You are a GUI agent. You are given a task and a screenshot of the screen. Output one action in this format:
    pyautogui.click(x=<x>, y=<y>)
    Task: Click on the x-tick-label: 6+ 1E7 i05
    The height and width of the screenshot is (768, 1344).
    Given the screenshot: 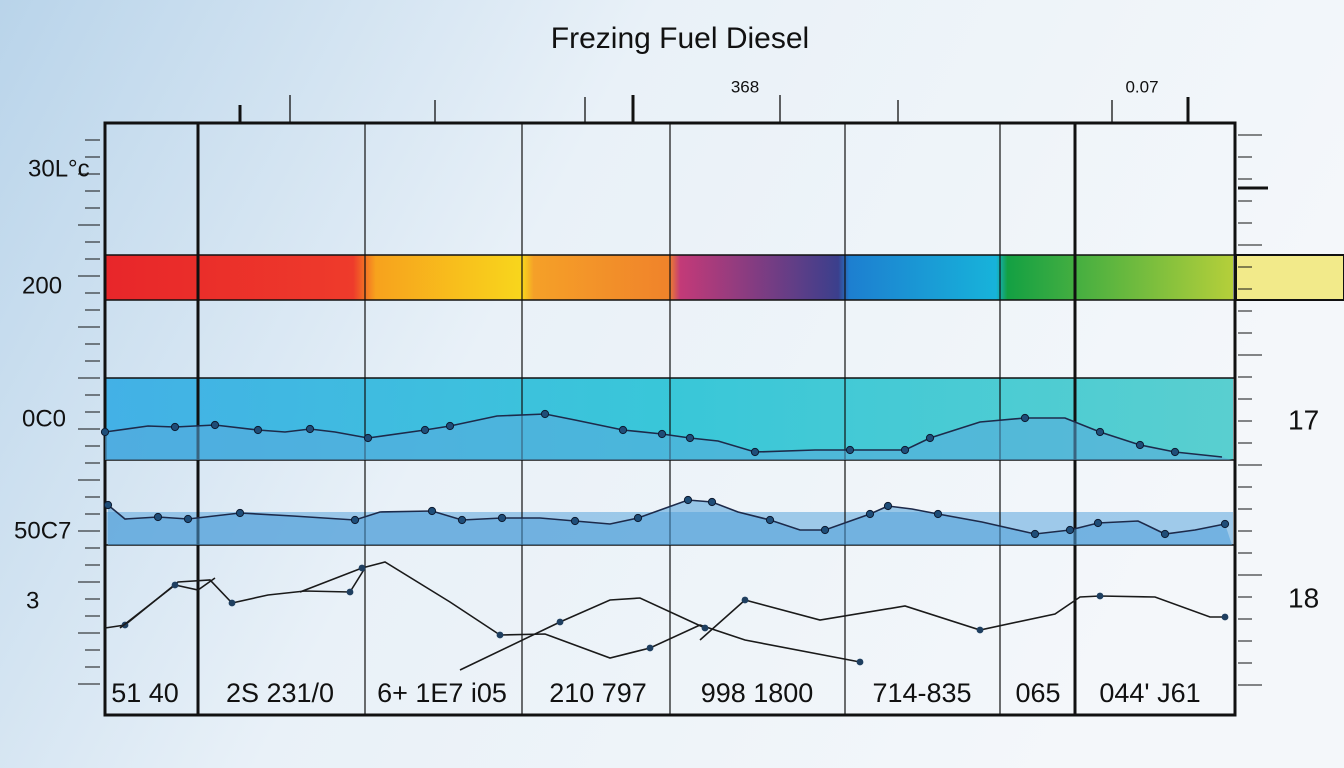 What is the action you would take?
    pyautogui.click(x=442, y=693)
    